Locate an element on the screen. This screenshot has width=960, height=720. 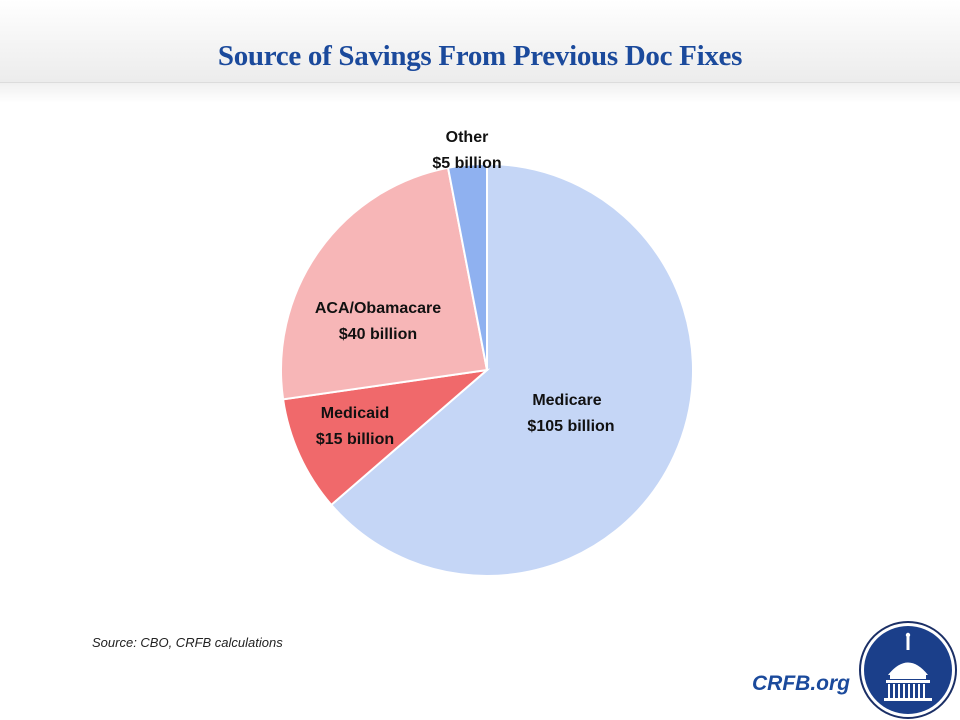
pie-slice-medicaid is located at coordinates (386, 437).